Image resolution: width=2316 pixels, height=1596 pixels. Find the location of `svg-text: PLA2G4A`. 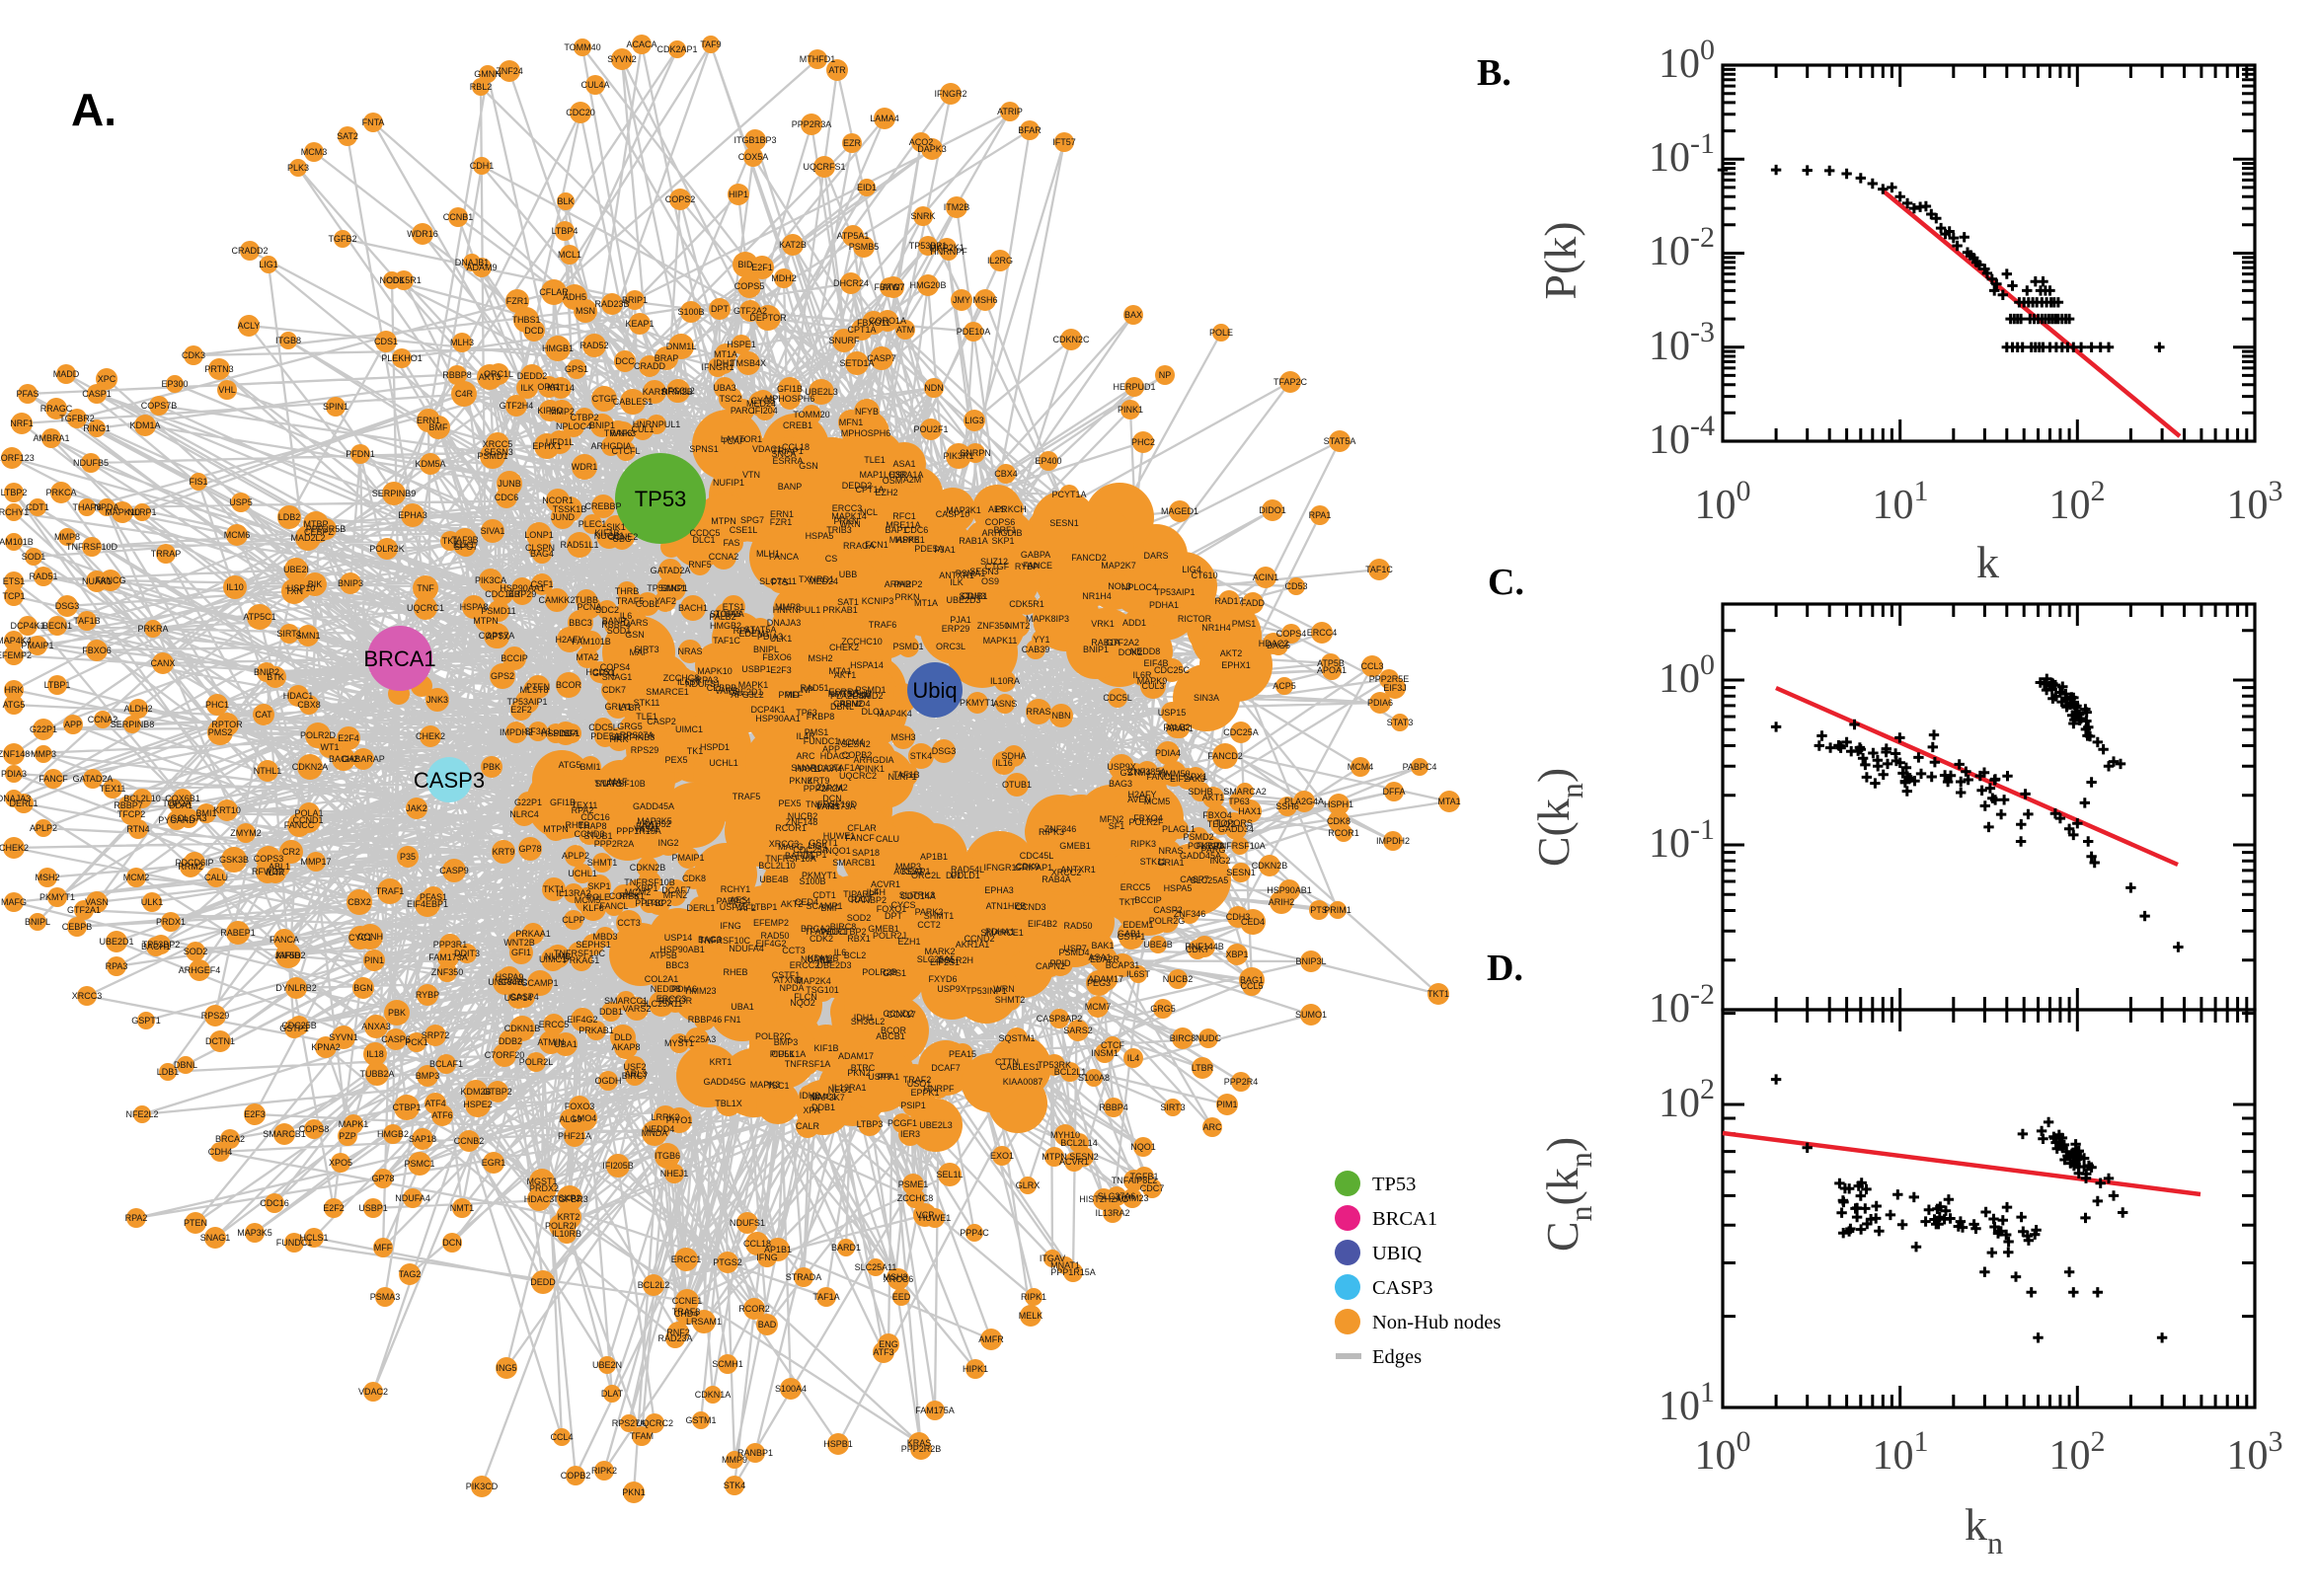

svg-text: PLA2G4A is located at coordinates (1304, 801).